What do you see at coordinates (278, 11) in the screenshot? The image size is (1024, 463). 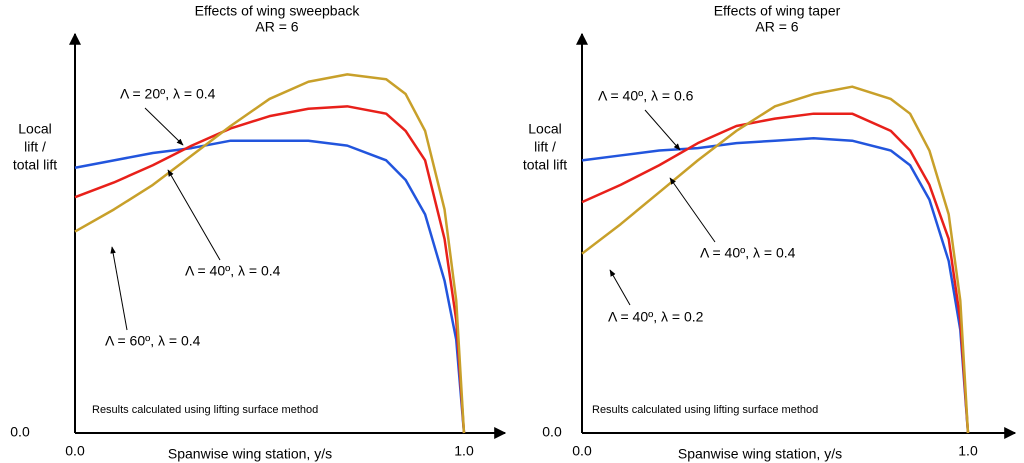 I see `chart-title: Effects of wing sweepback` at bounding box center [278, 11].